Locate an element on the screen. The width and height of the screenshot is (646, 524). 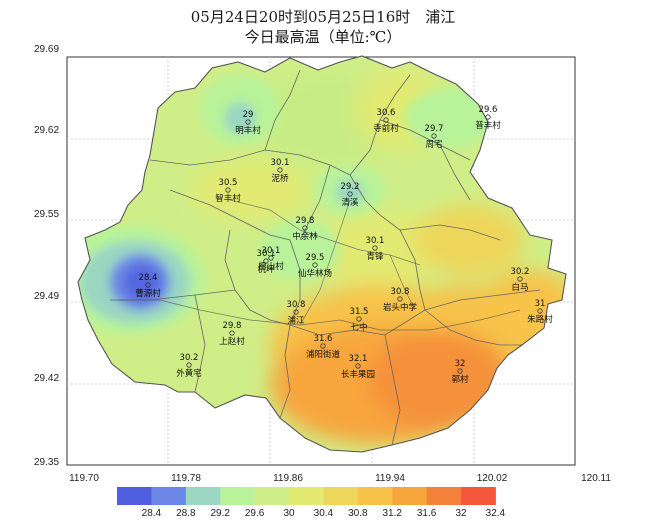
station-name: 清溪 is located at coordinates (350, 202).